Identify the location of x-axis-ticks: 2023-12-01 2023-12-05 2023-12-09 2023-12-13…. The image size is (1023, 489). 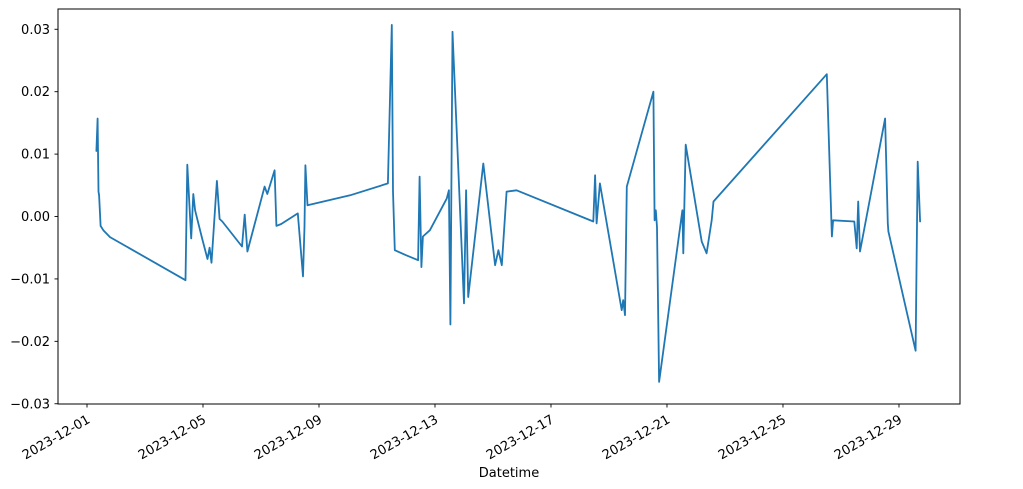
(462, 433).